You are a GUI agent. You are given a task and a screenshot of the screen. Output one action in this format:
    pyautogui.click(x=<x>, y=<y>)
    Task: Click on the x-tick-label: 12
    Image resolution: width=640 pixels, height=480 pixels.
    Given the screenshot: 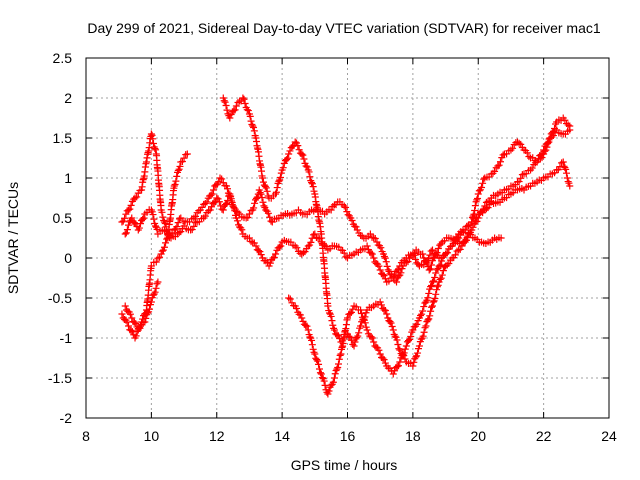 What is the action you would take?
    pyautogui.click(x=217, y=436)
    